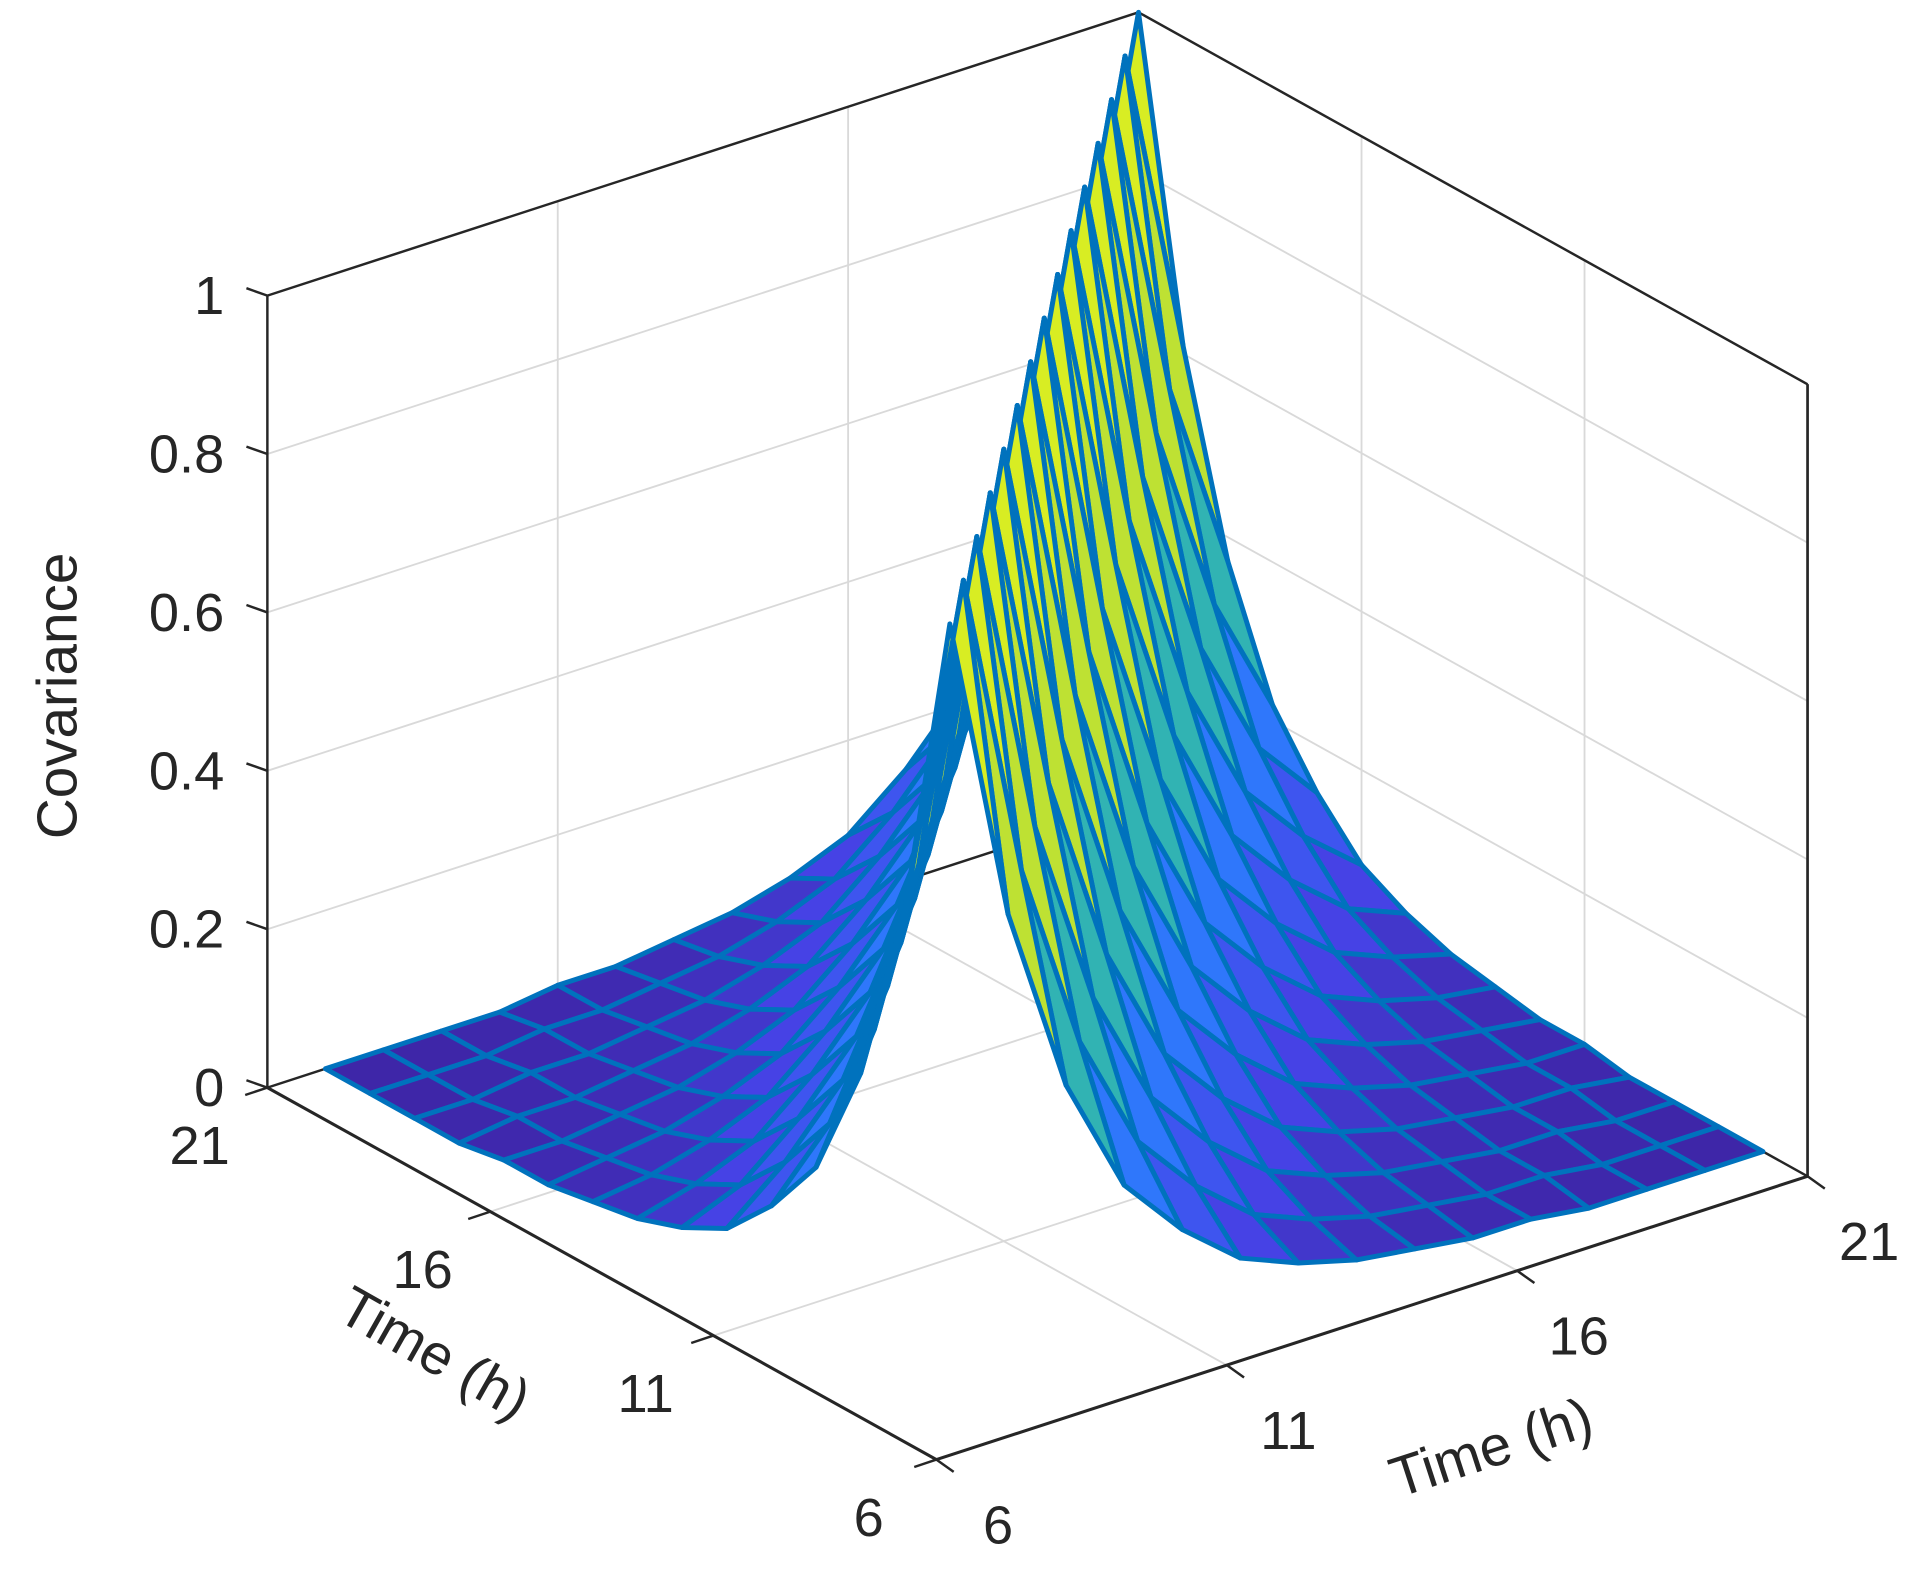 This screenshot has height=1584, width=1932. Describe the element at coordinates (209, 1088) in the screenshot. I see `z-tick-label: 0` at that location.